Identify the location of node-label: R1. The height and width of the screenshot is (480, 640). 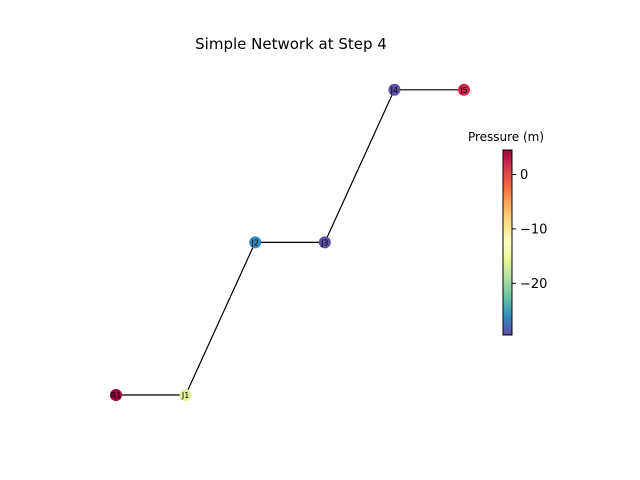
(116, 395).